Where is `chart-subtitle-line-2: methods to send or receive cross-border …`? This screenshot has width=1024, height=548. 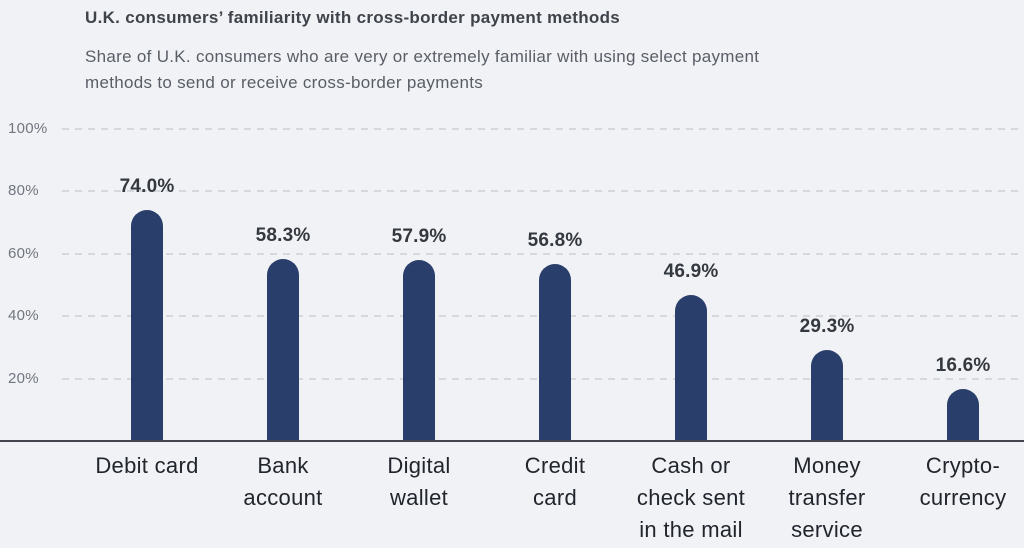
chart-subtitle-line-2: methods to send or receive cross-border … is located at coordinates (284, 82).